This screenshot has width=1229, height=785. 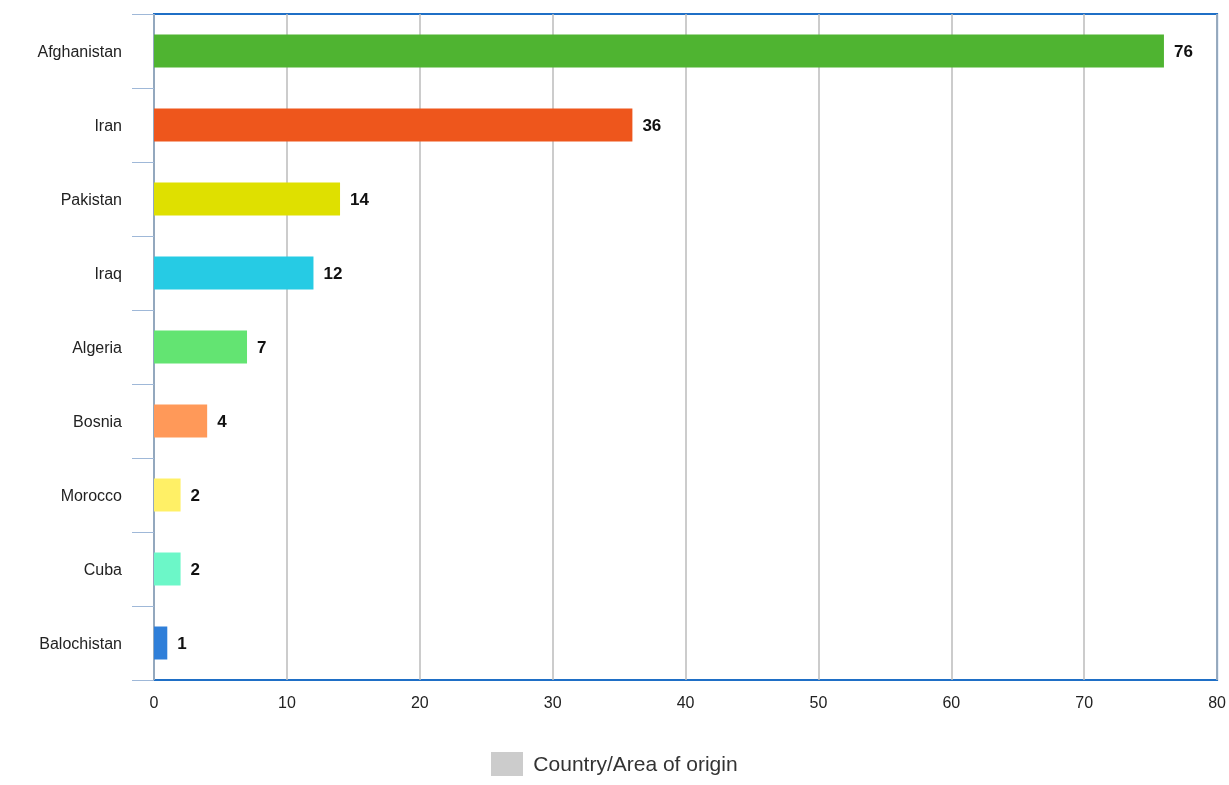 I want to click on data-label: 4, so click(x=222, y=421).